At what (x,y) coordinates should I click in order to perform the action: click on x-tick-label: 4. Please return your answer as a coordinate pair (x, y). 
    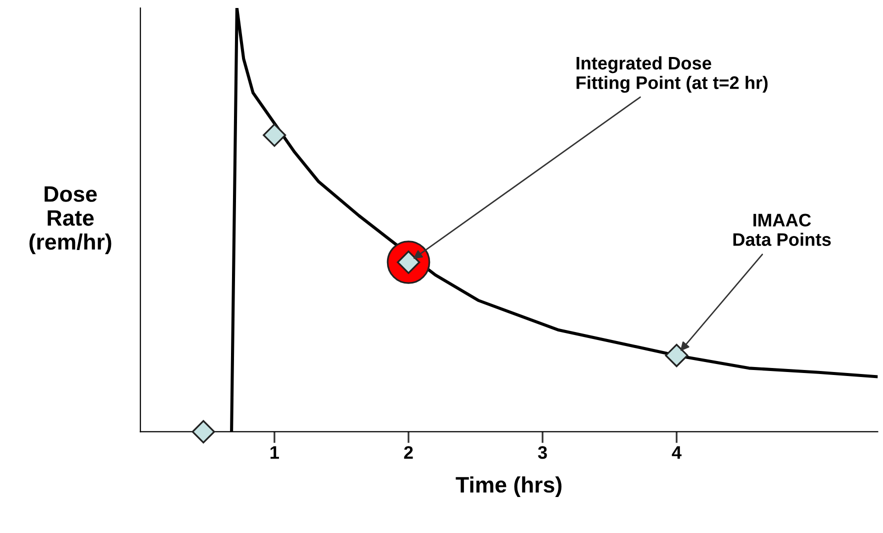
    Looking at the image, I should click on (677, 452).